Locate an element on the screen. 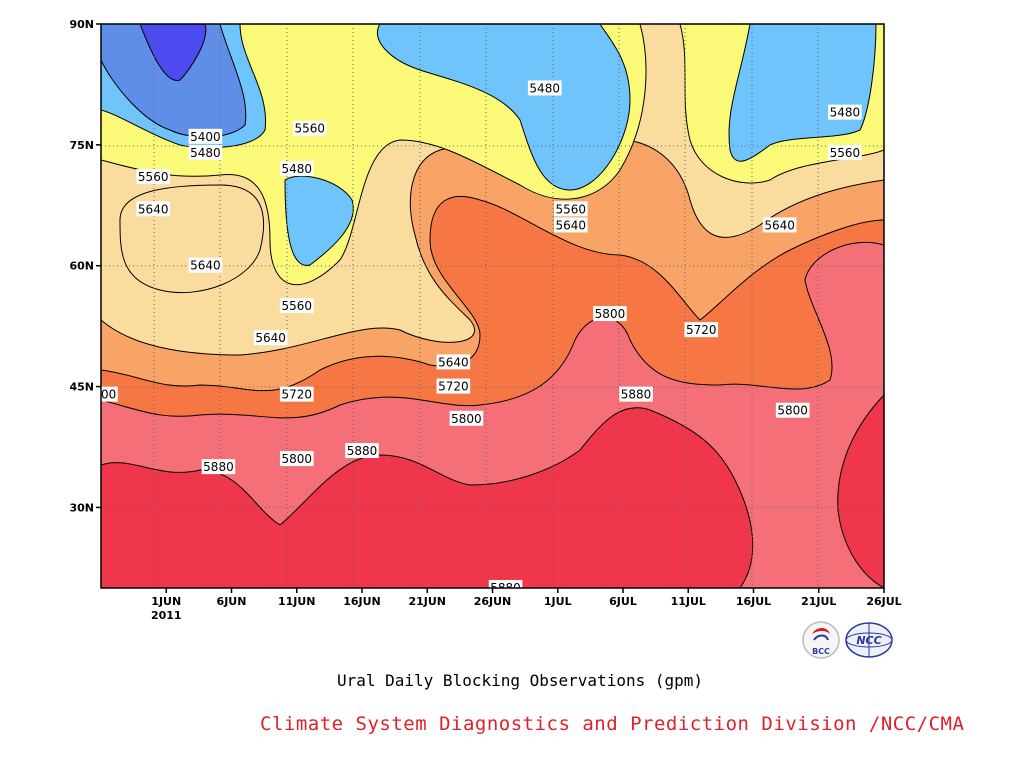 The image size is (1024, 768). band-5480-5560-blob is located at coordinates (319, 220).